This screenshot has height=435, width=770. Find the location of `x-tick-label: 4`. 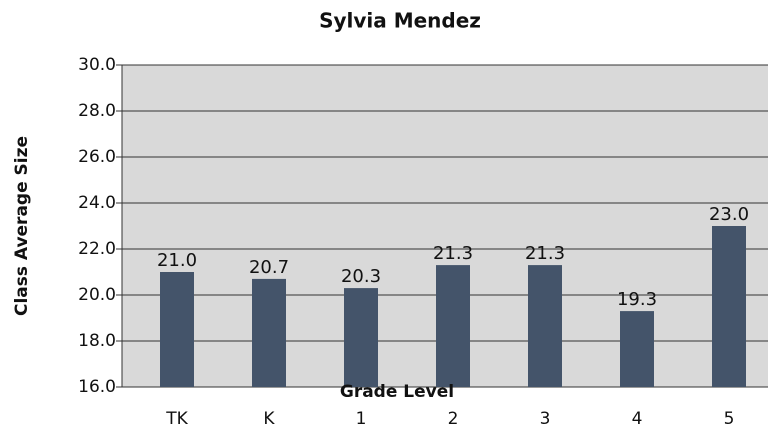

x-tick-label: 4 is located at coordinates (637, 419).